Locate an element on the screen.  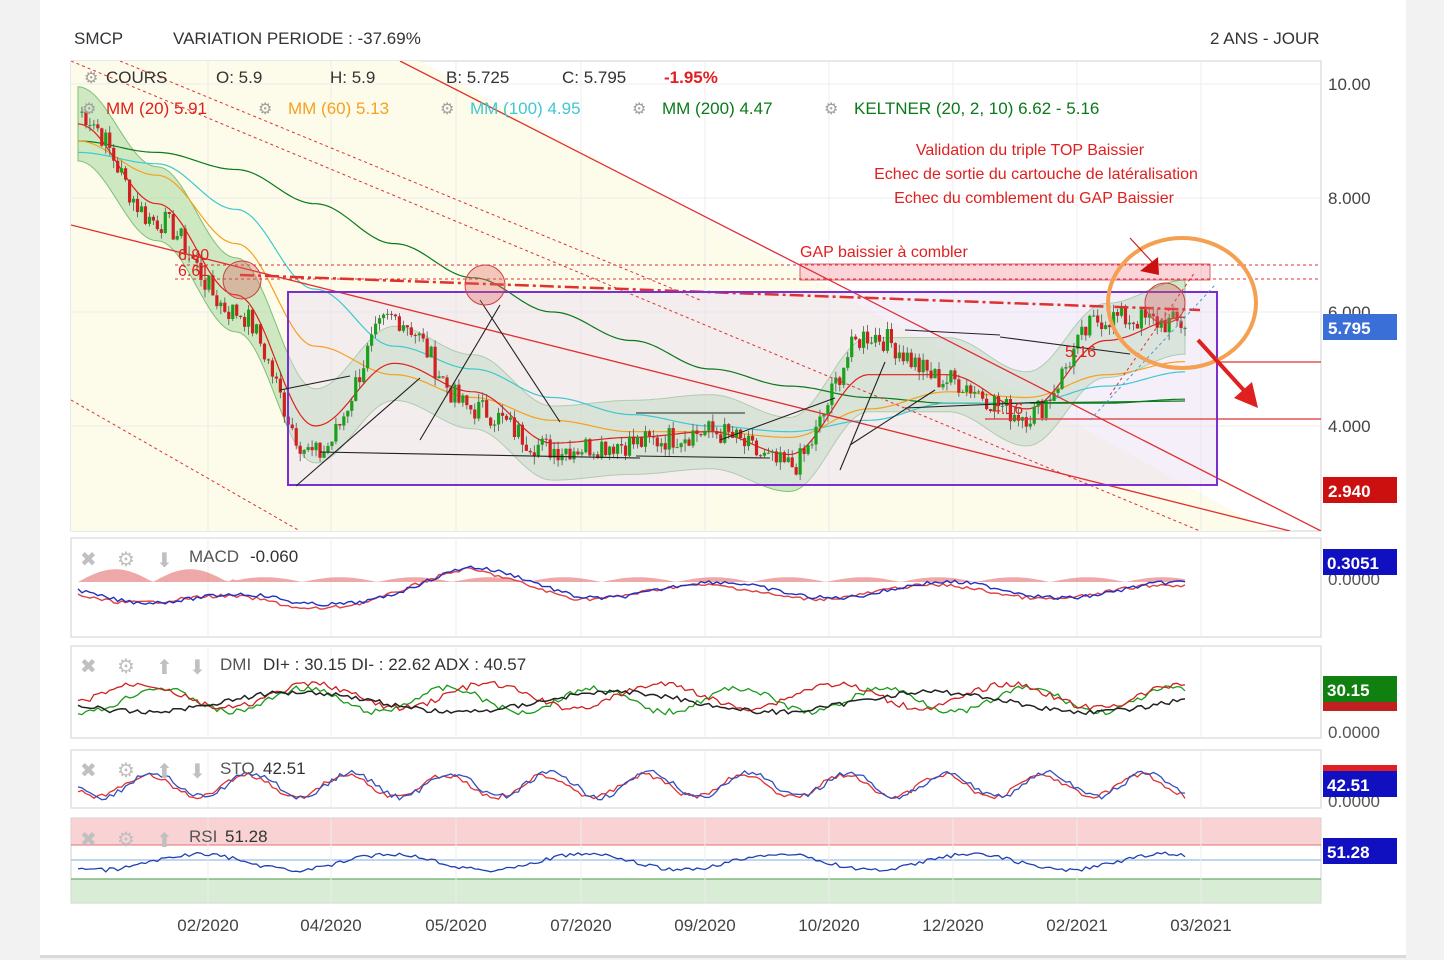
y-tick-label: 8.000 is located at coordinates (1349, 198).